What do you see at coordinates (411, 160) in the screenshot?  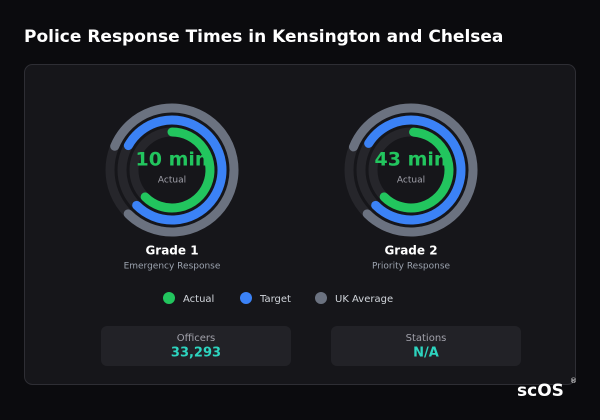 I see `gauge-value: 43 min` at bounding box center [411, 160].